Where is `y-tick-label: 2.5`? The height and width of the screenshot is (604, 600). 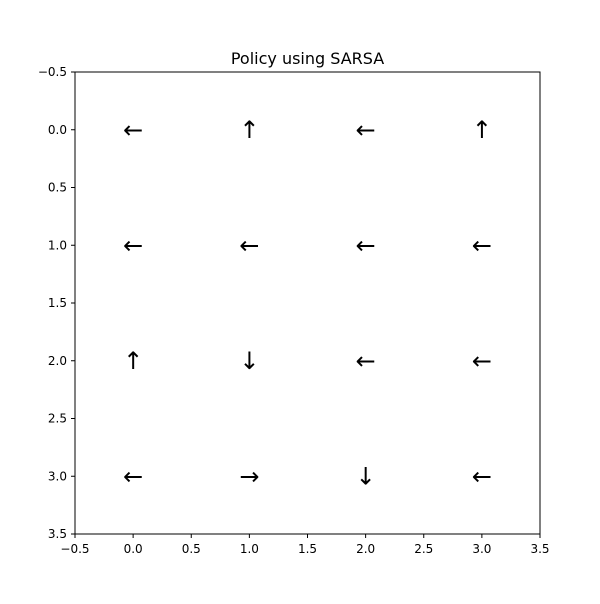 y-tick-label: 2.5 is located at coordinates (57, 419).